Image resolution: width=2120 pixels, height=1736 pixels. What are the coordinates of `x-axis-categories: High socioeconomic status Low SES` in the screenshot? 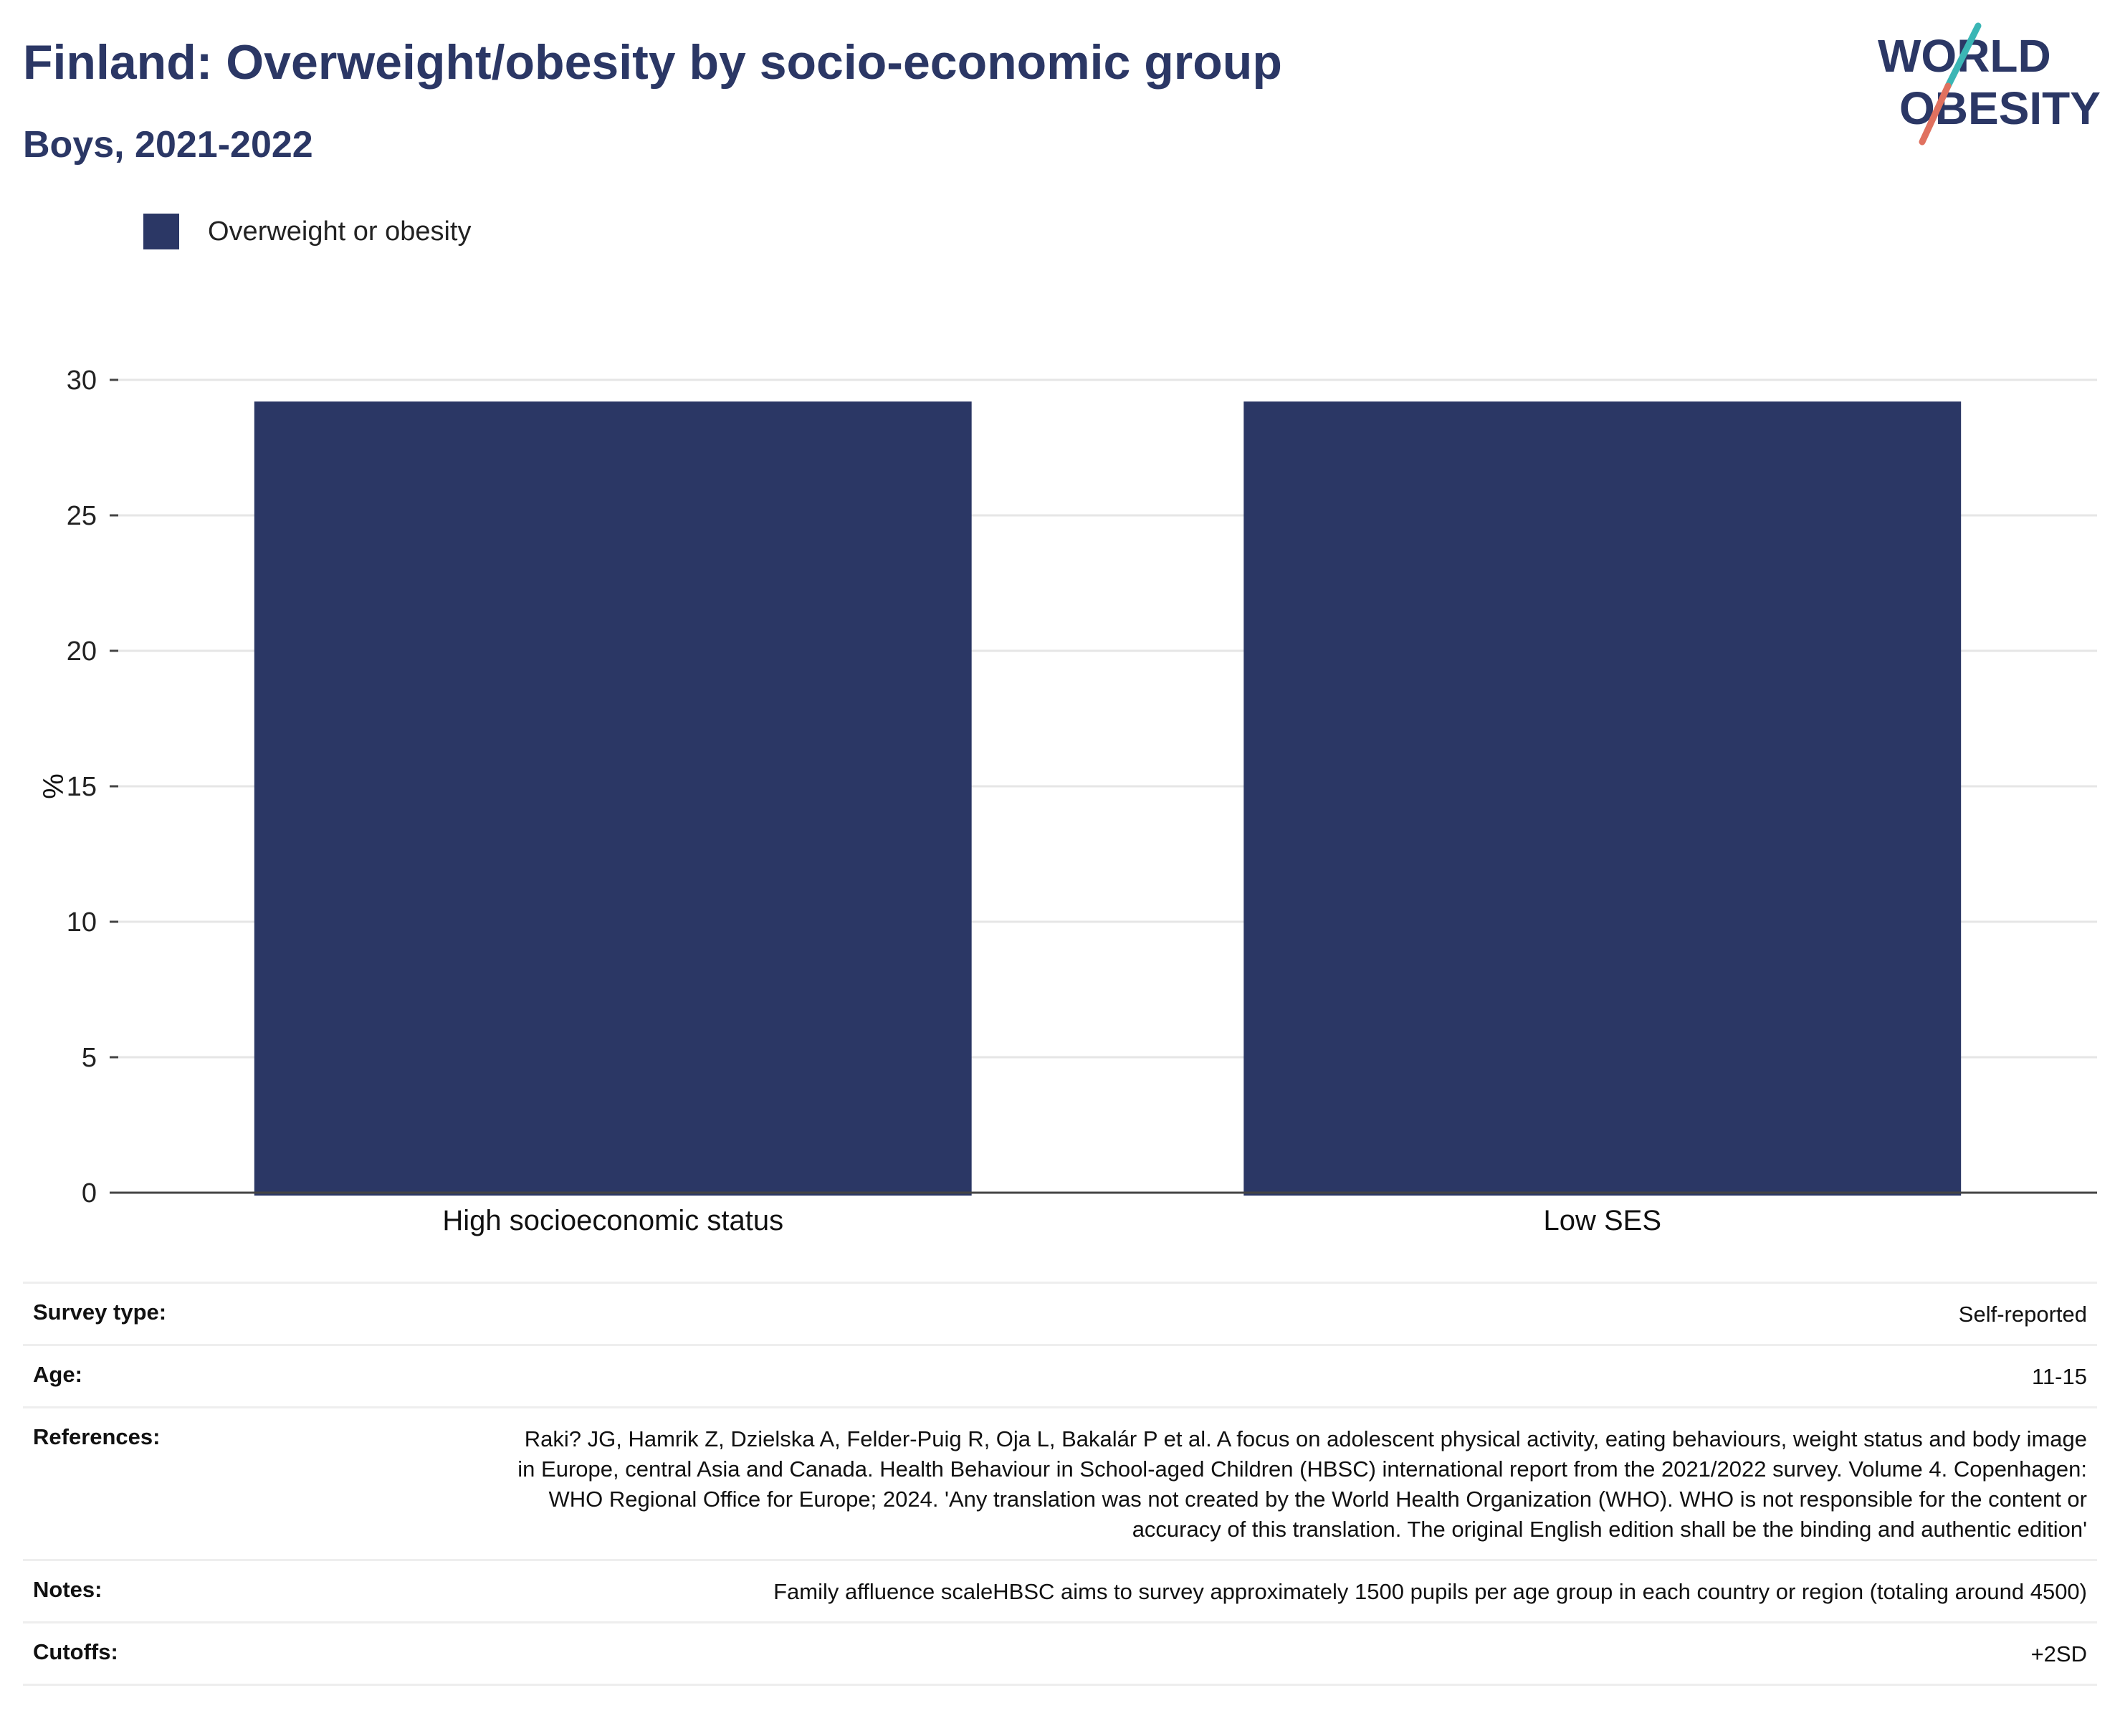 It's located at (1051, 1220).